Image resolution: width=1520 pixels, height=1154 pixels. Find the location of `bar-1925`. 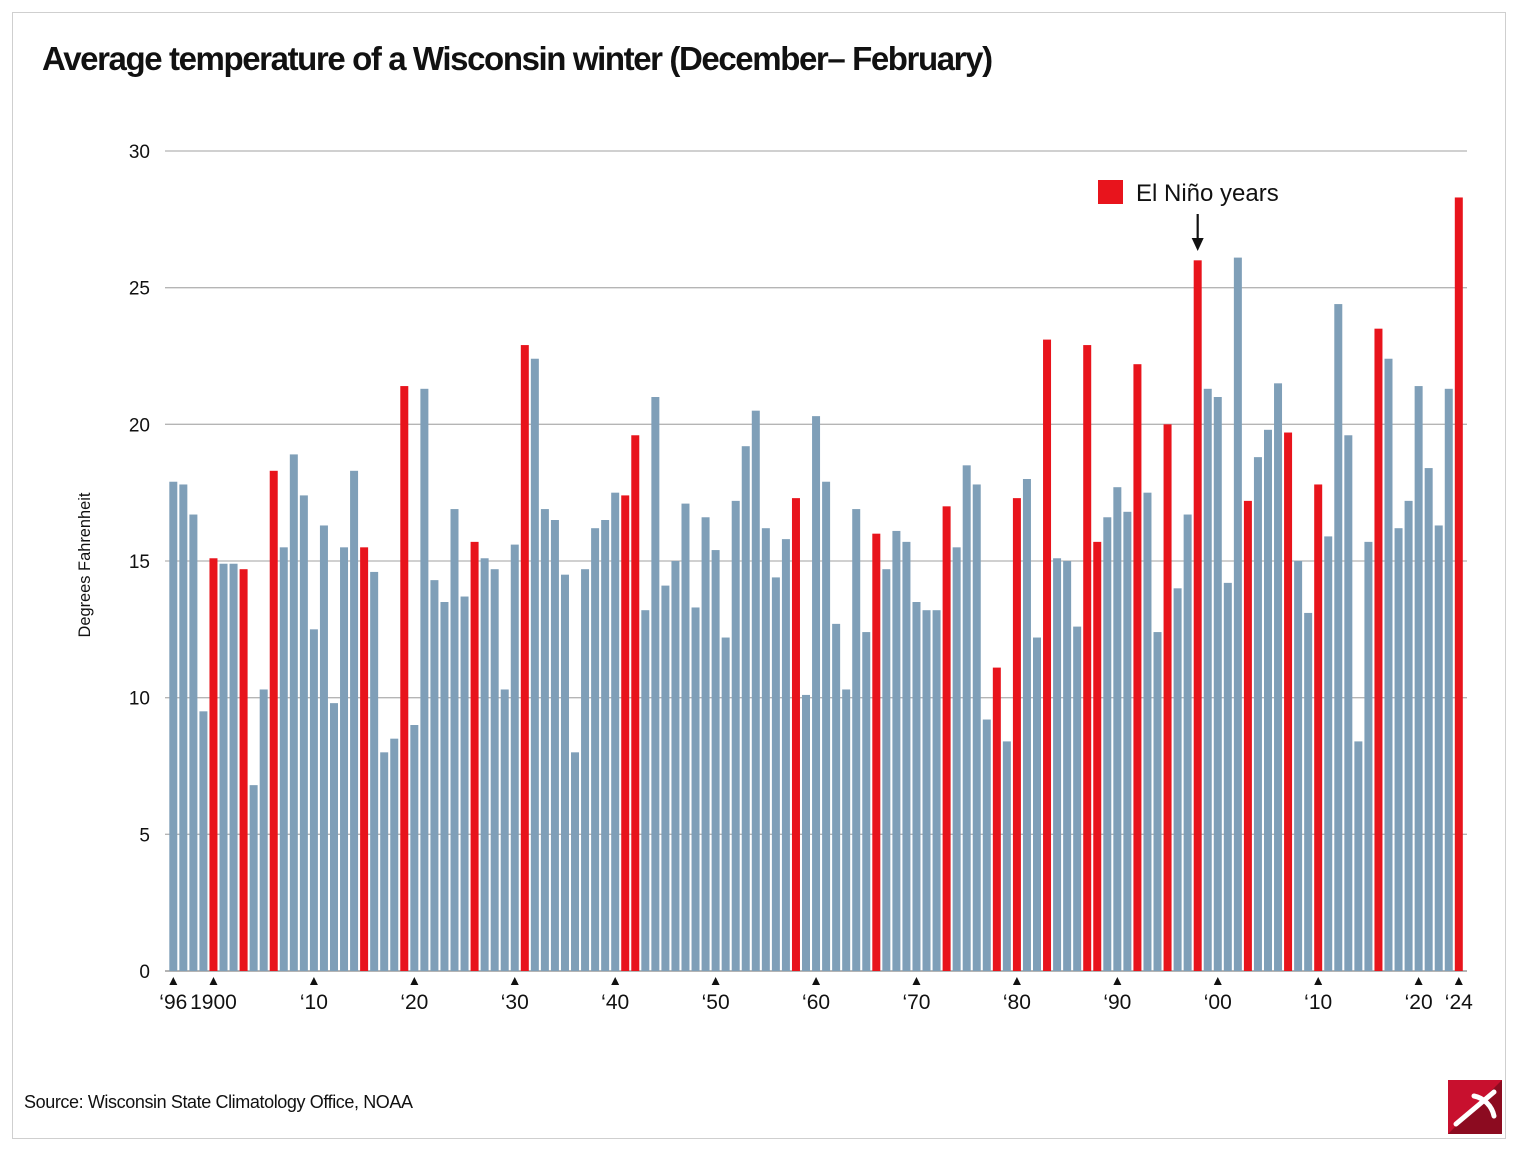

bar-1925 is located at coordinates (464, 783).